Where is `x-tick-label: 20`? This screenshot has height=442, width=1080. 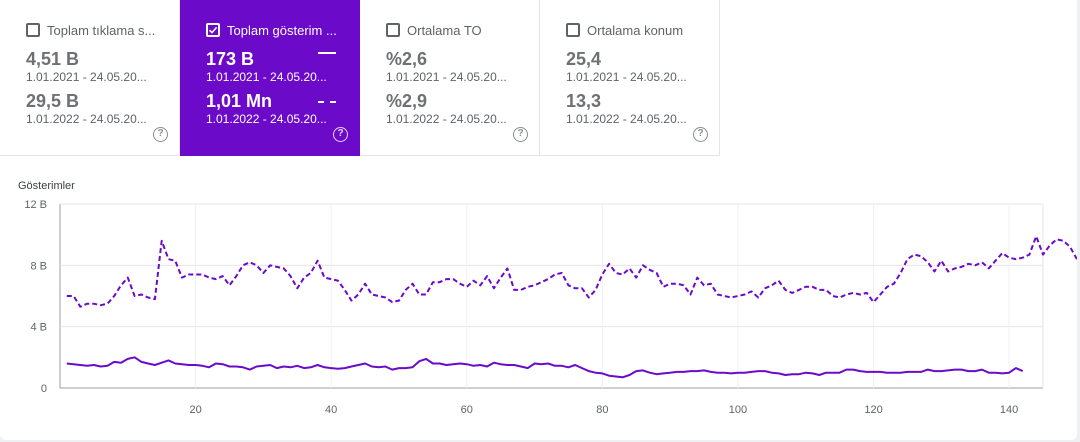 x-tick-label: 20 is located at coordinates (195, 410).